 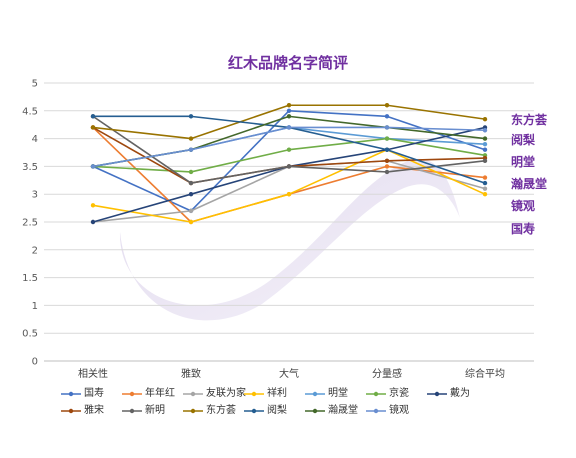 I want to click on y-tick-label: 2.5, so click(x=30, y=223).